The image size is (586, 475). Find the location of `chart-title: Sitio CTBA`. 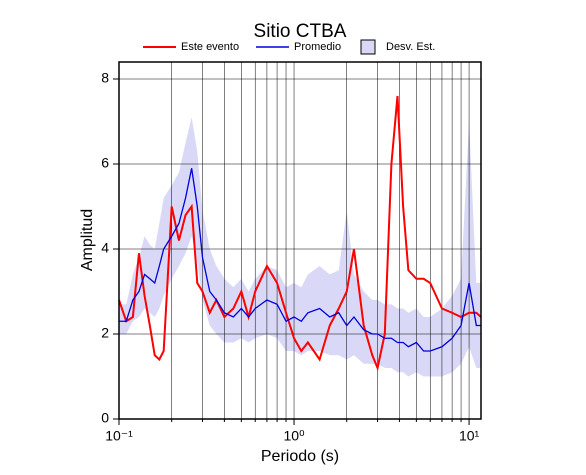

chart-title: Sitio CTBA is located at coordinates (300, 31).